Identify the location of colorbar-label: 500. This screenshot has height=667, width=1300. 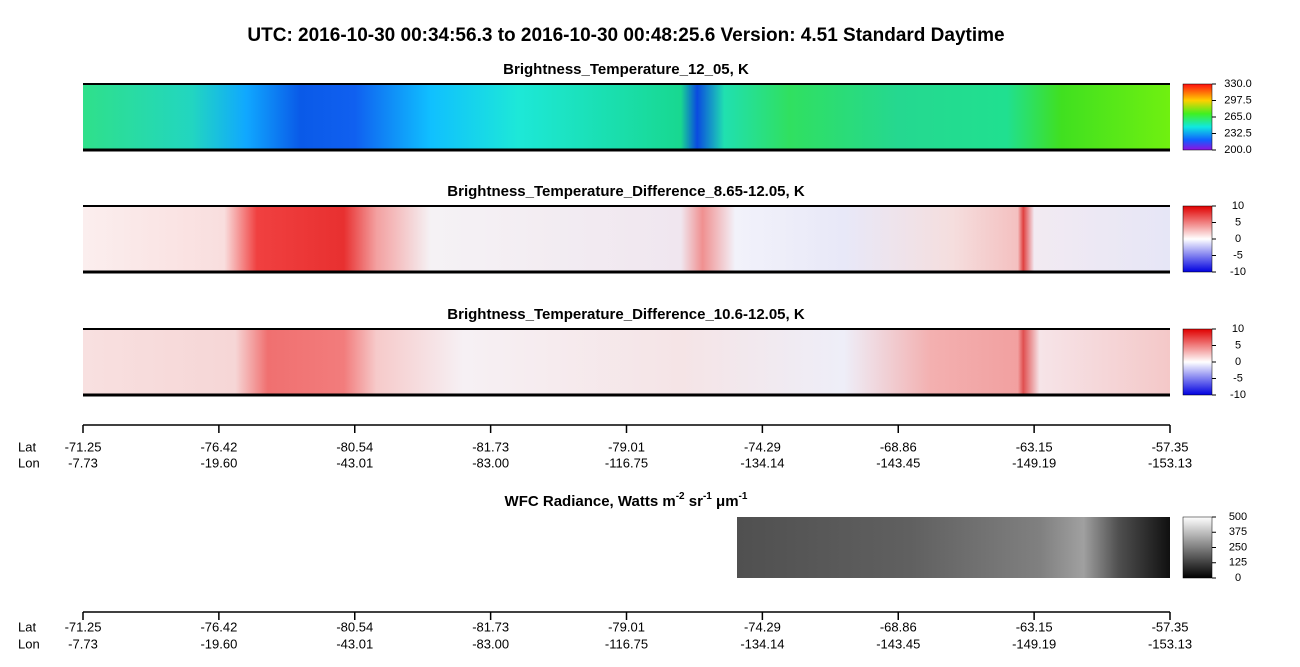
(1238, 517).